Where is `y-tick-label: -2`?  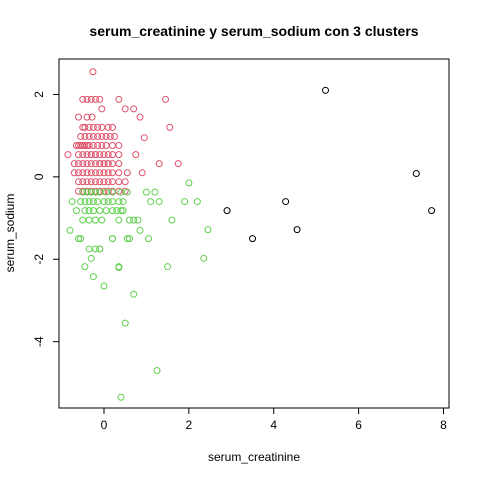 y-tick-label: -2 is located at coordinates (39, 259).